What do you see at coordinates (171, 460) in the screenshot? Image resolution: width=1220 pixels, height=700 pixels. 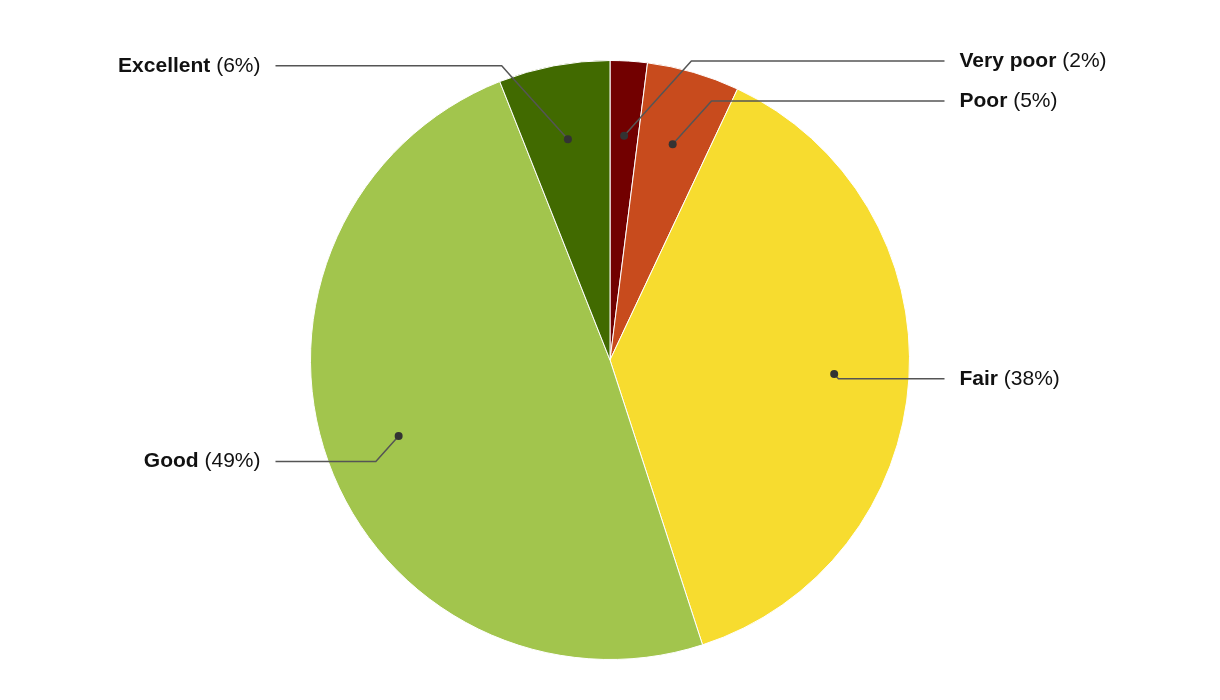 I see `slice-label: Good` at bounding box center [171, 460].